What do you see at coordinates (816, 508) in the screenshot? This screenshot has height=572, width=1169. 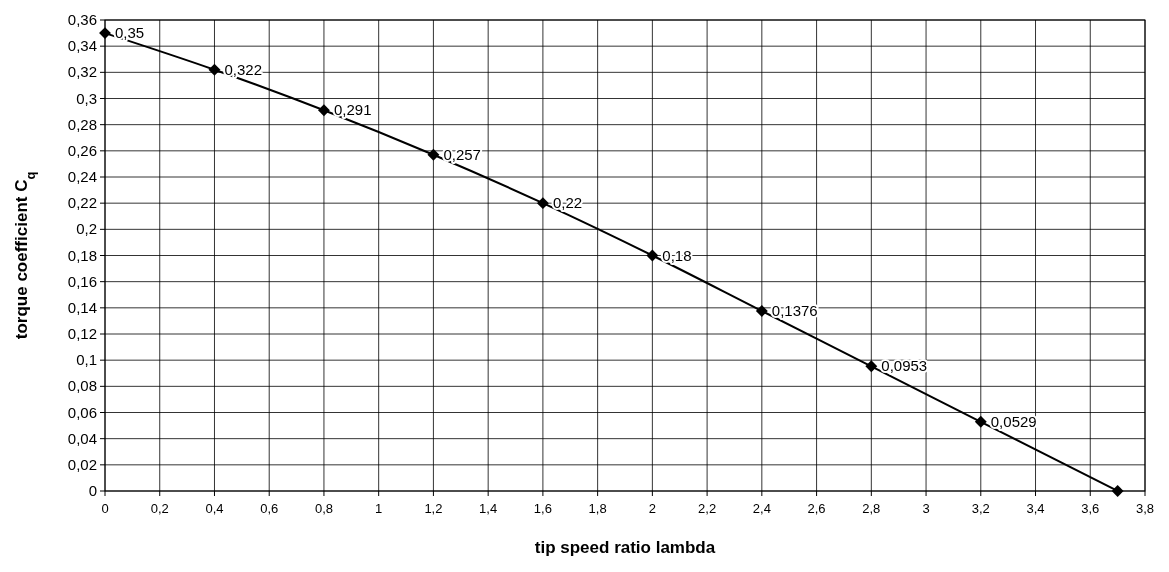 I see `x-tick-label: 2,6` at bounding box center [816, 508].